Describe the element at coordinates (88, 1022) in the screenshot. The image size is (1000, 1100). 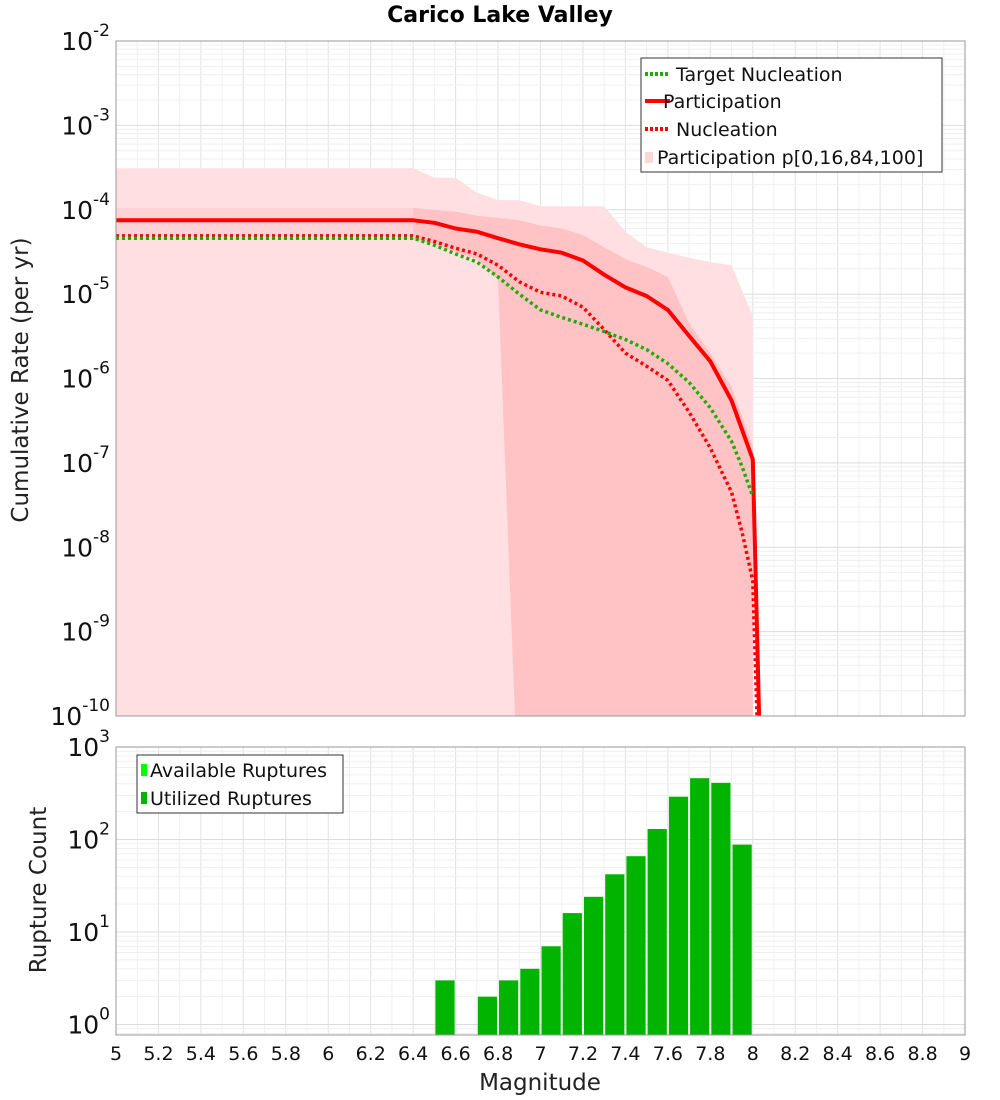
I see `bottom-y-tick-label: 10⁰` at that location.